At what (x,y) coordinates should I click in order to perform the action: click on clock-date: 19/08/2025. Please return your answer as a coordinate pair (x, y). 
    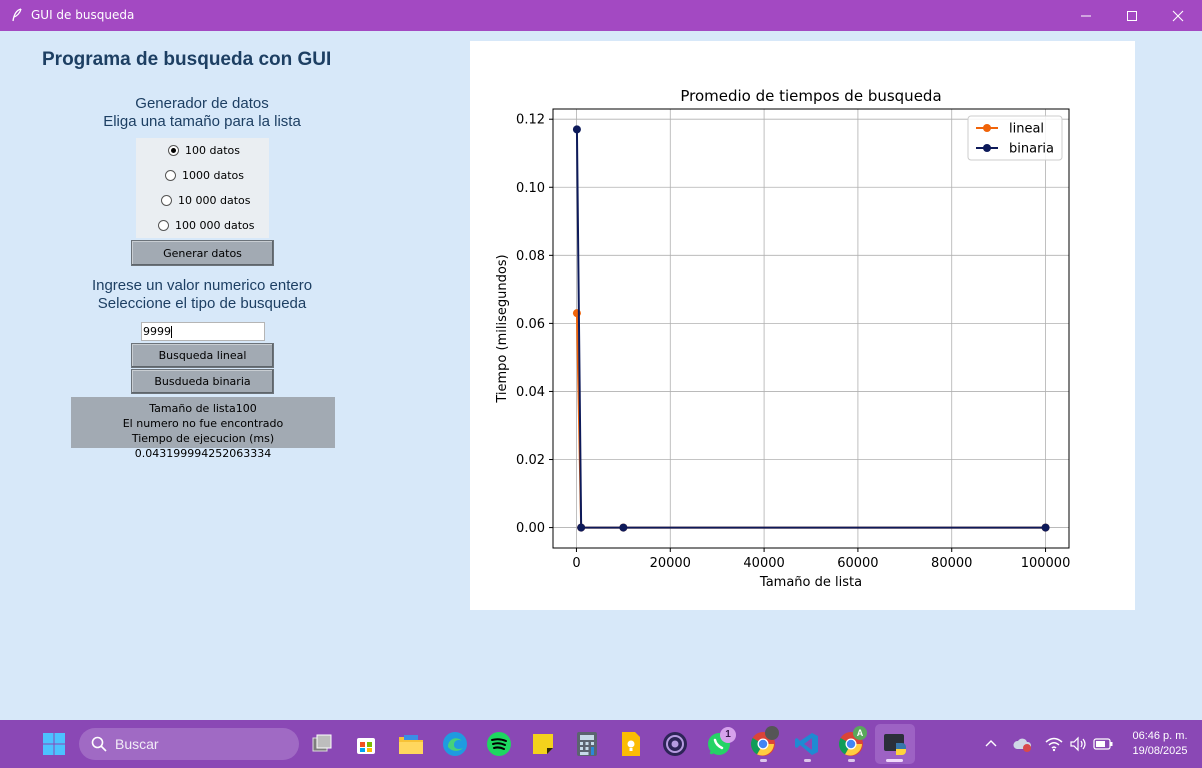
    Looking at the image, I should click on (1160, 751).